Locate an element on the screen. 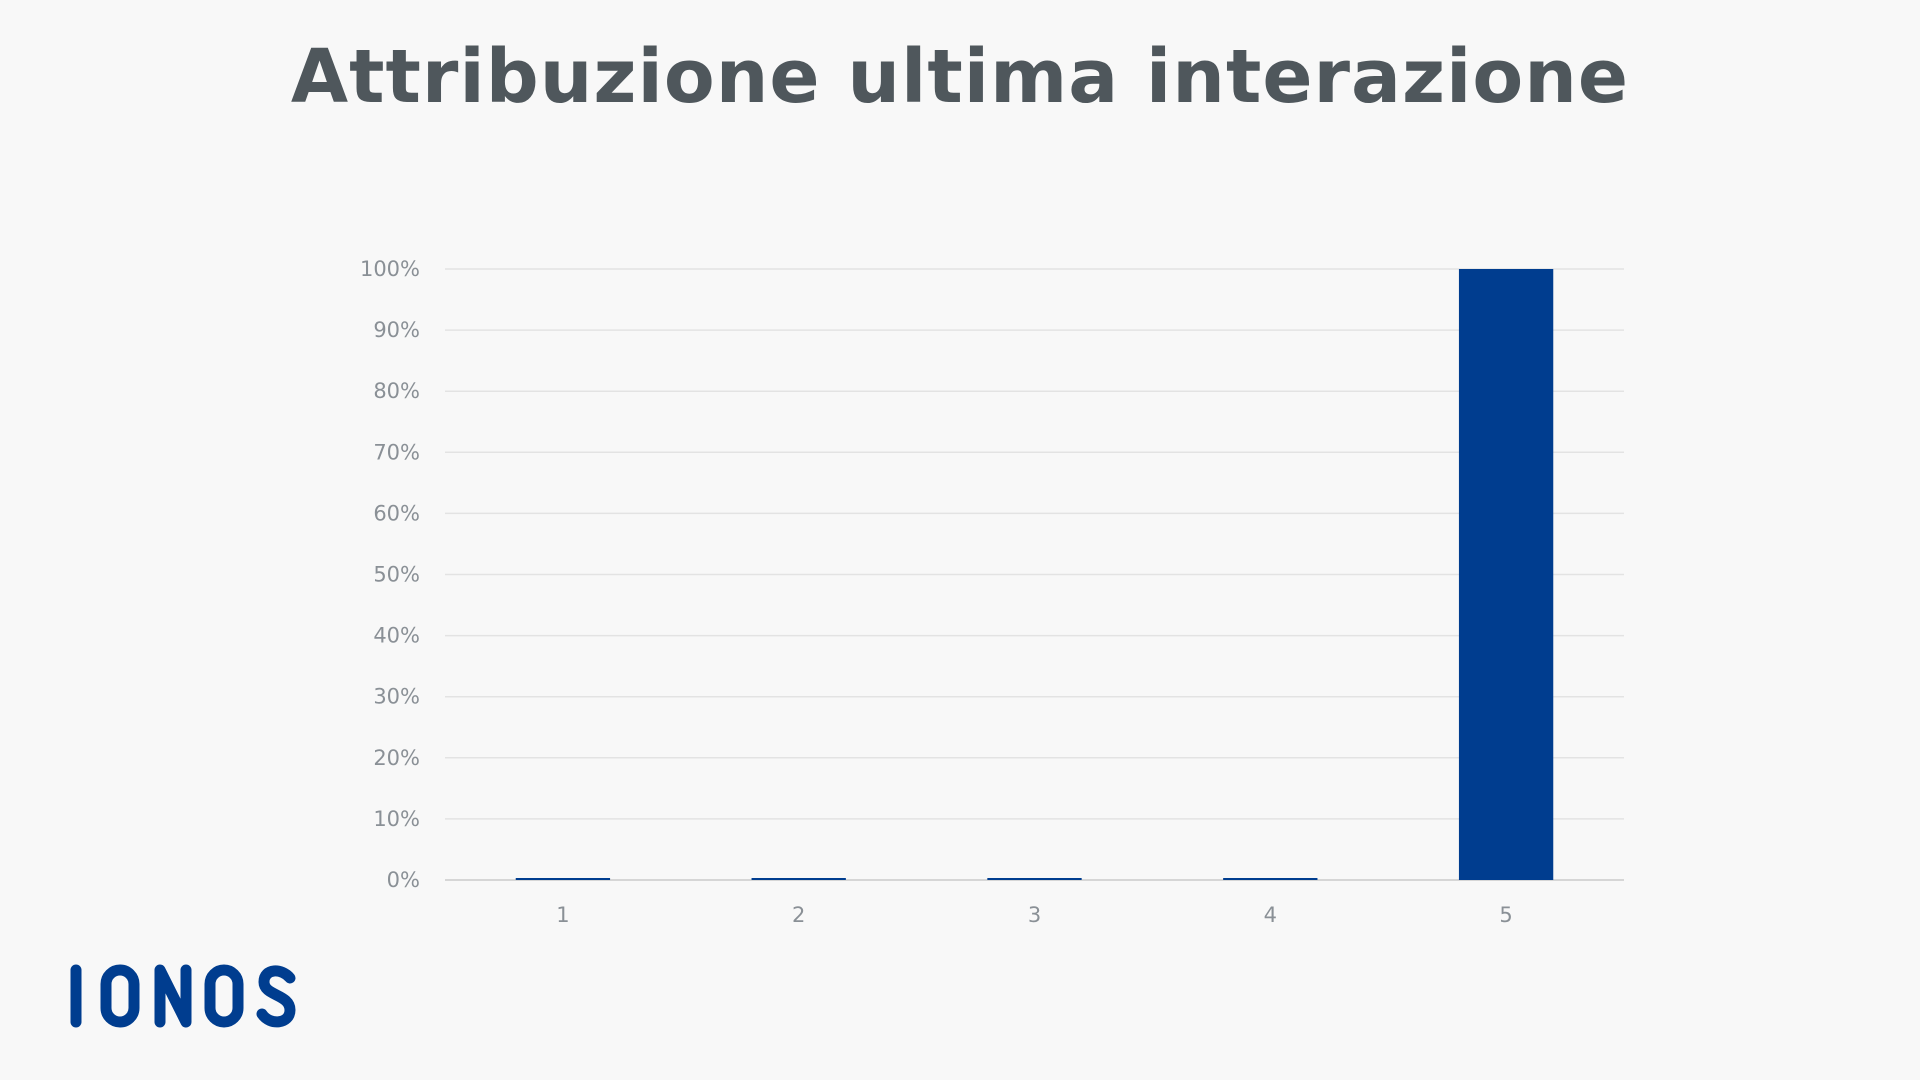 Image resolution: width=1920 pixels, height=1080 pixels. y-tick-label: 40% is located at coordinates (396, 636).